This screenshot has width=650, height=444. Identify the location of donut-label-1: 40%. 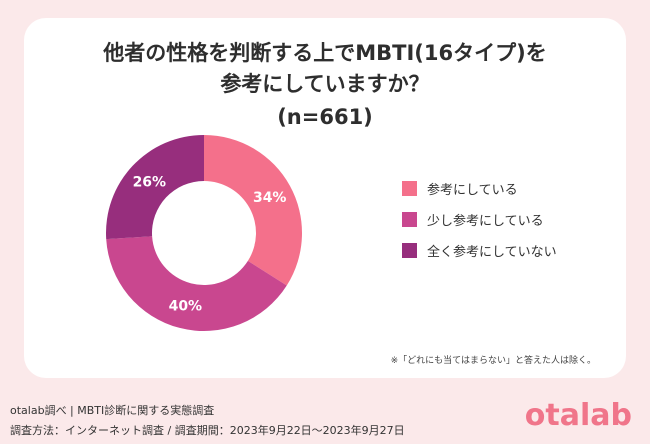
(186, 307).